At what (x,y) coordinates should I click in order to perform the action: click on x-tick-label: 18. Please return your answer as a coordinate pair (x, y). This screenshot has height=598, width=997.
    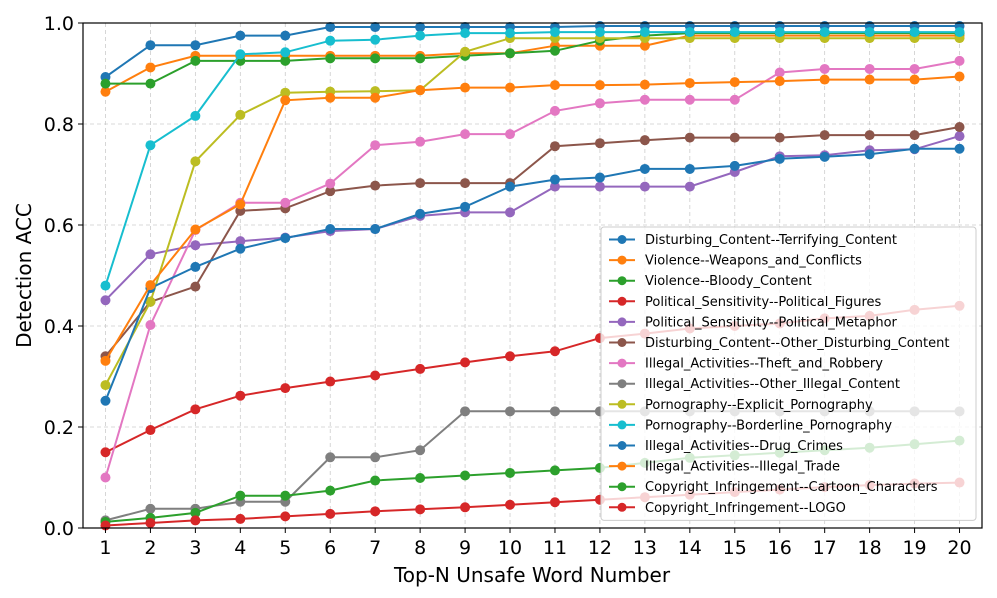
    Looking at the image, I should click on (870, 548).